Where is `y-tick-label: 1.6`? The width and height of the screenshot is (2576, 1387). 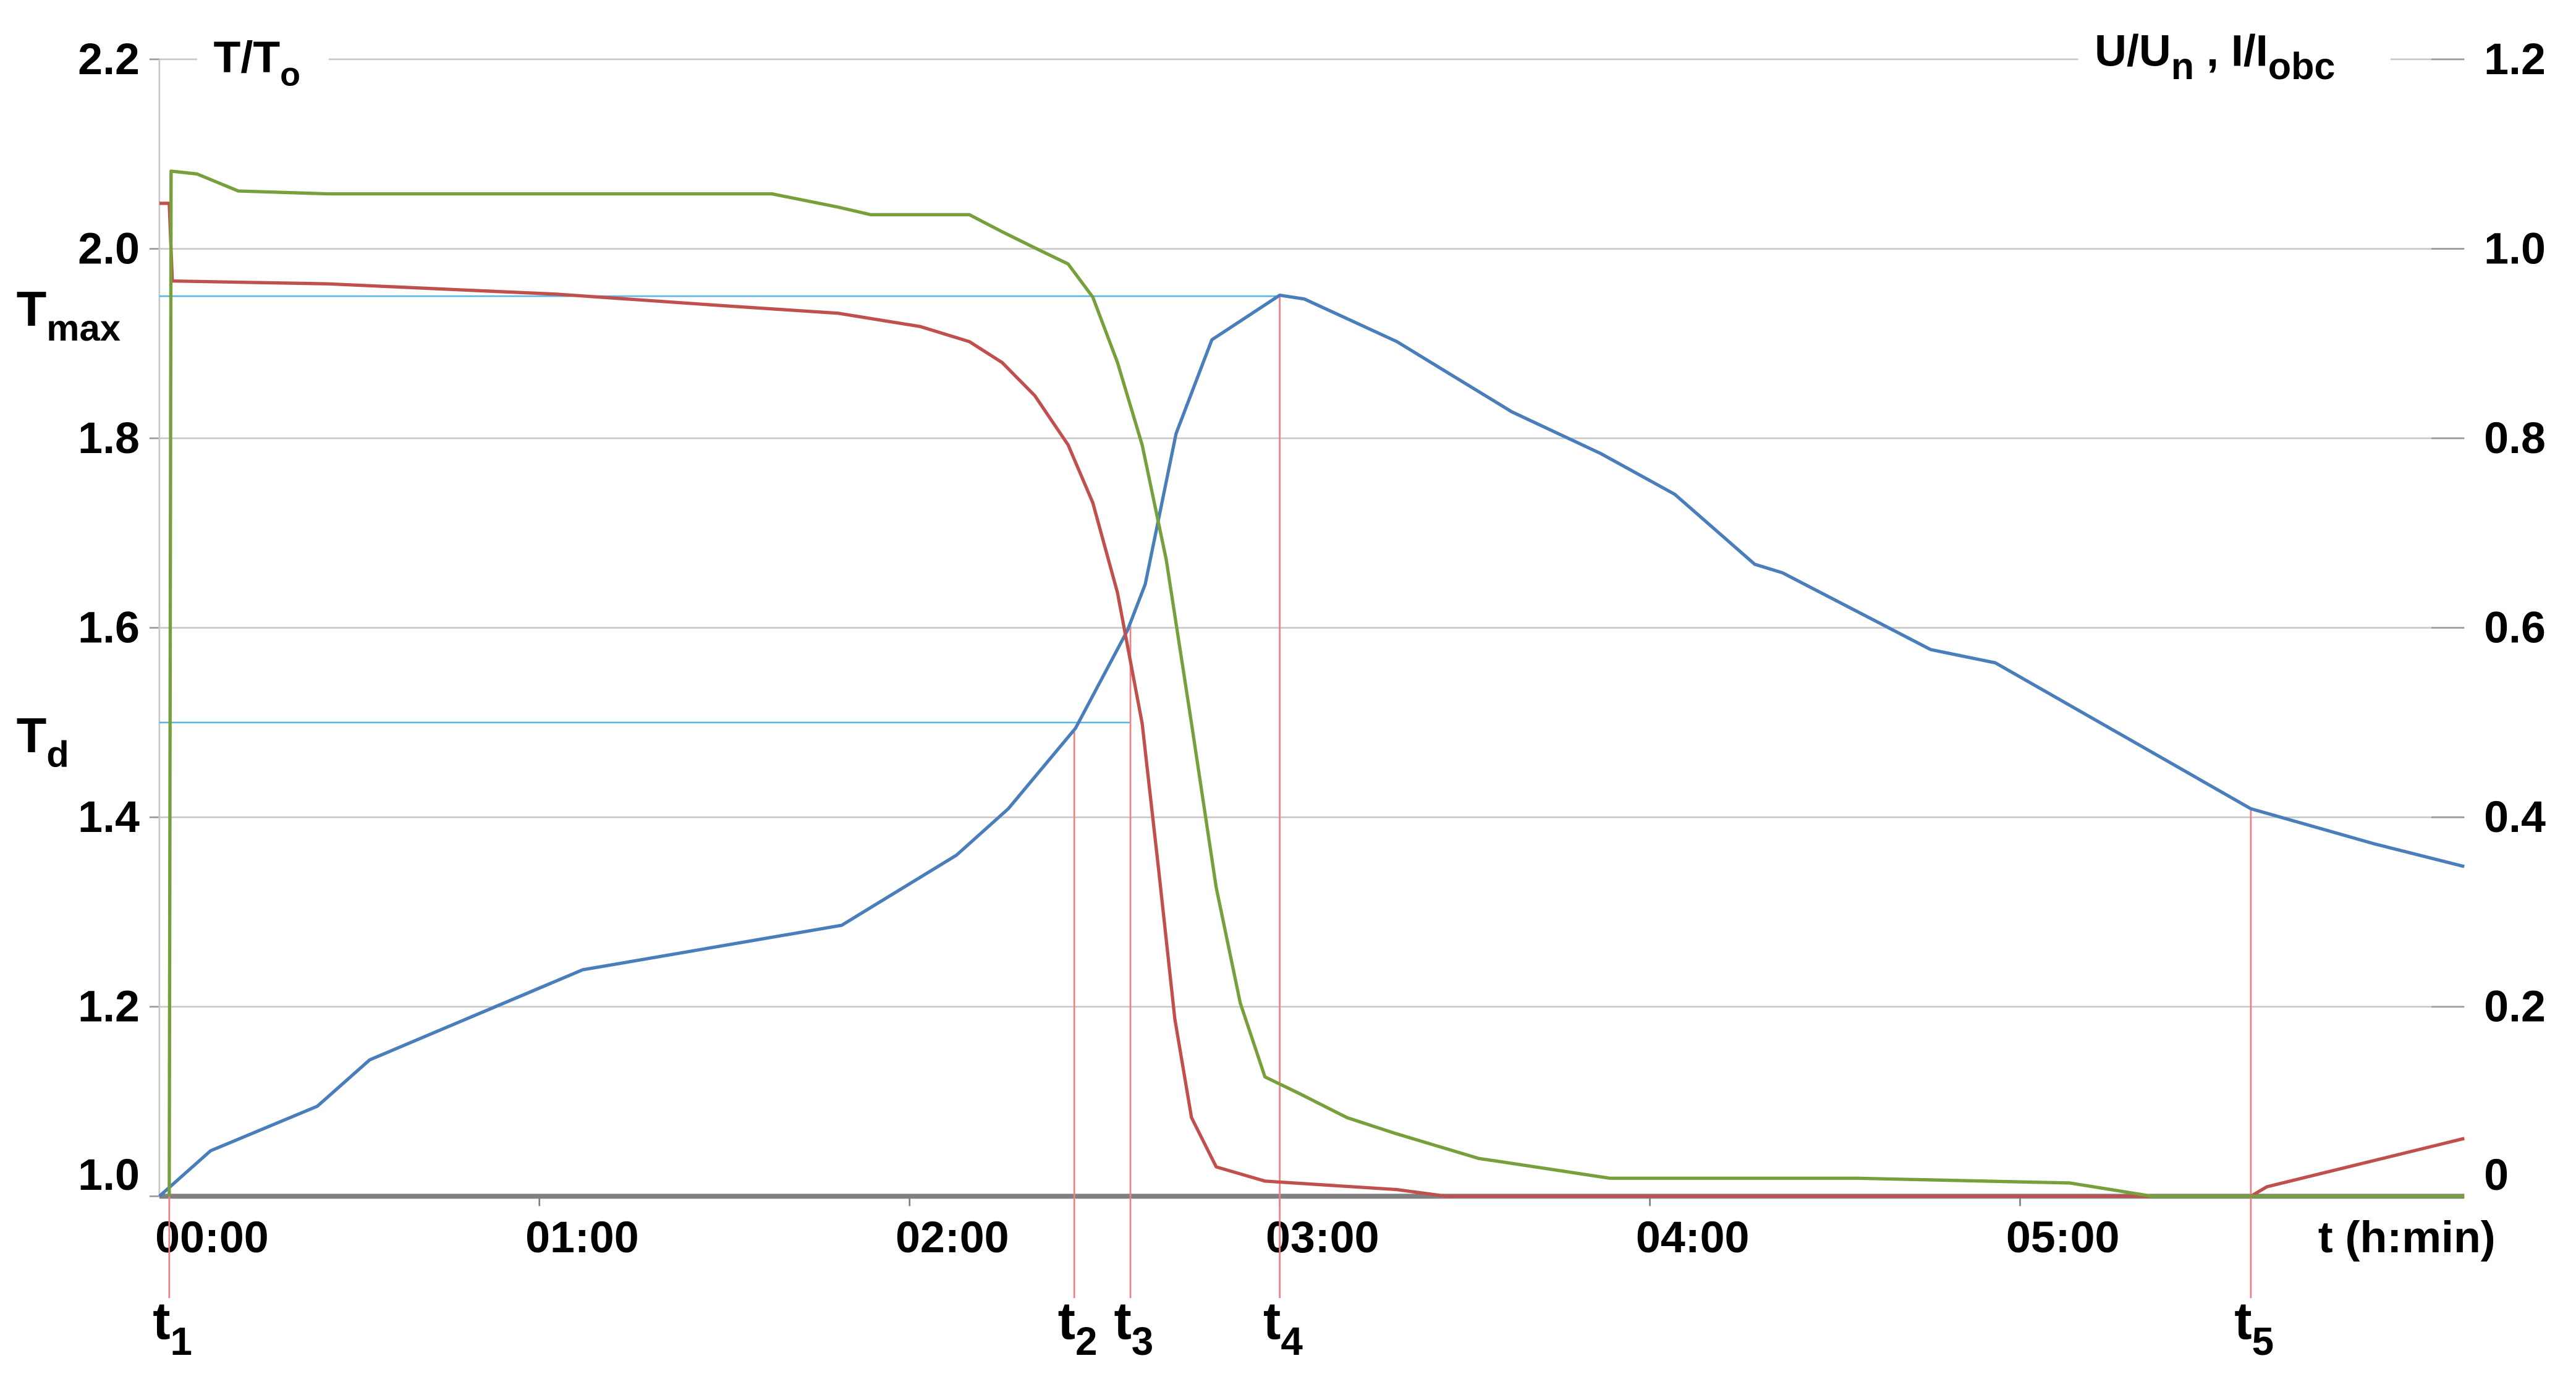 y-tick-label: 1.6 is located at coordinates (109, 628).